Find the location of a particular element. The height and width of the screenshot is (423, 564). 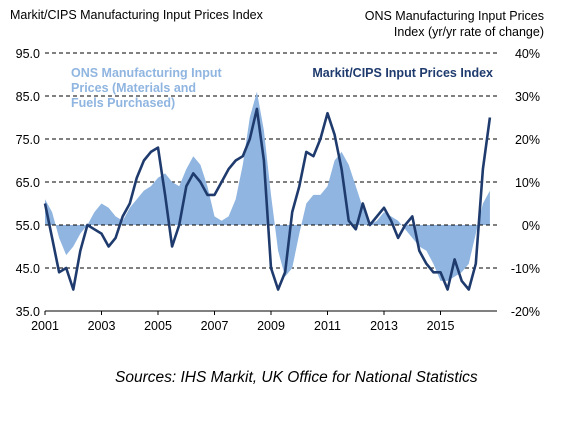

ons-label-line: Prices (Materials and is located at coordinates (133, 88).